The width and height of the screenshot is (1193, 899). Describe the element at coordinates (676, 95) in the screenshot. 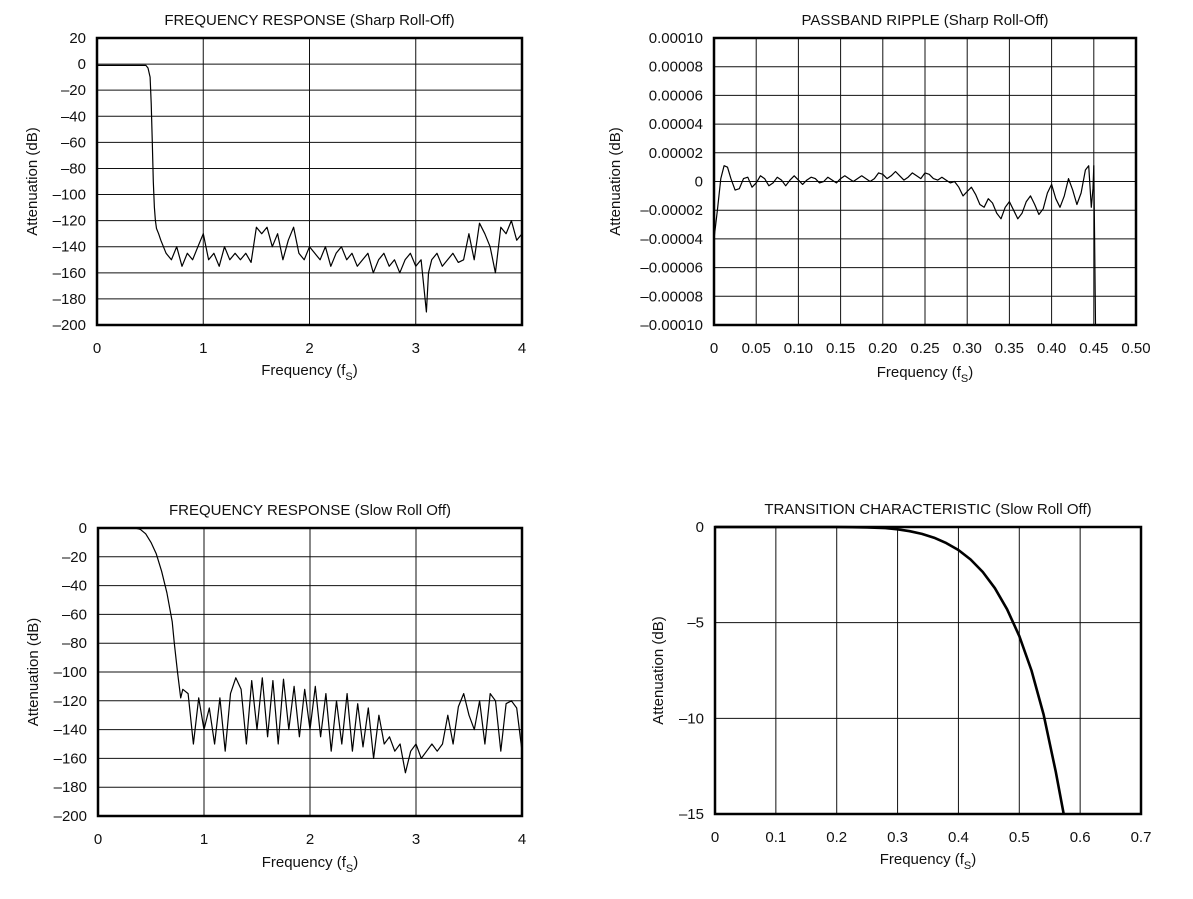

I see `y-tick-label: 0.00006` at that location.